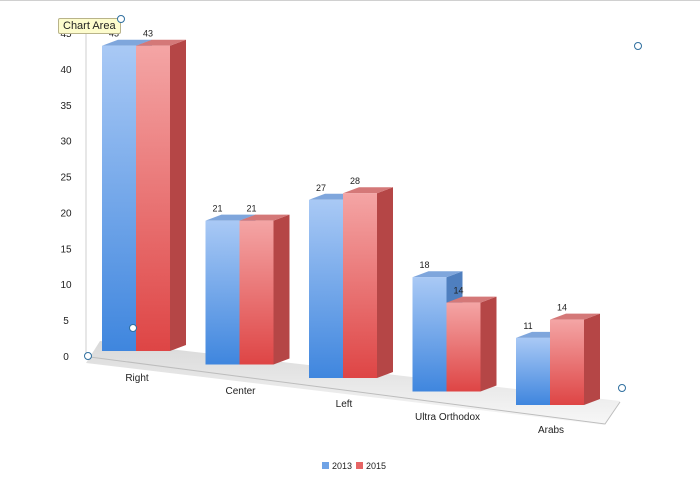 The height and width of the screenshot is (481, 700). What do you see at coordinates (638, 46) in the screenshot?
I see `selection-handle-top-right` at bounding box center [638, 46].